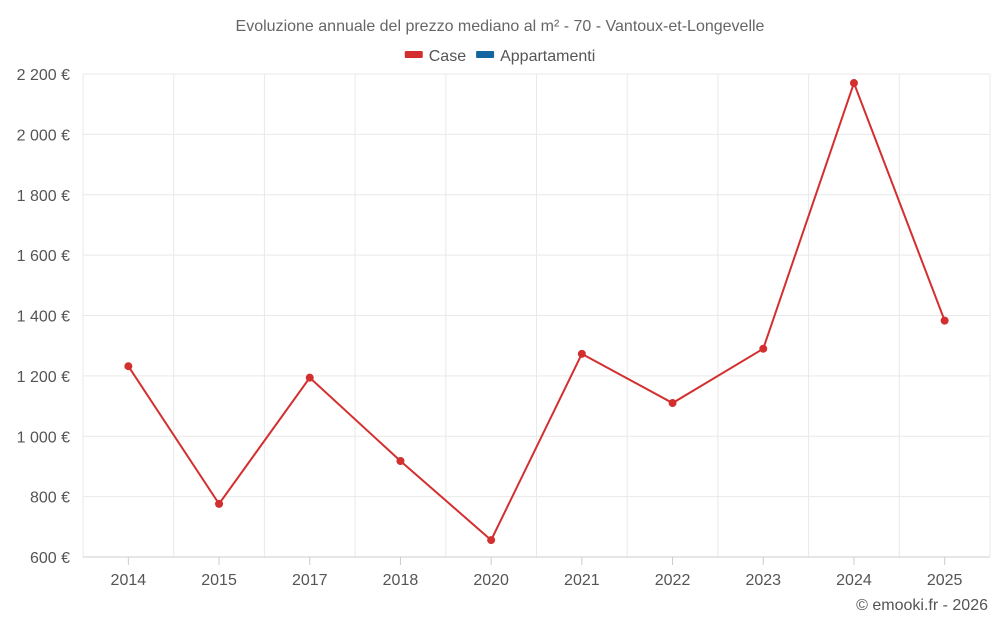 The height and width of the screenshot is (625, 1000). Describe the element at coordinates (854, 580) in the screenshot. I see `x-tick-label: 2024` at that location.